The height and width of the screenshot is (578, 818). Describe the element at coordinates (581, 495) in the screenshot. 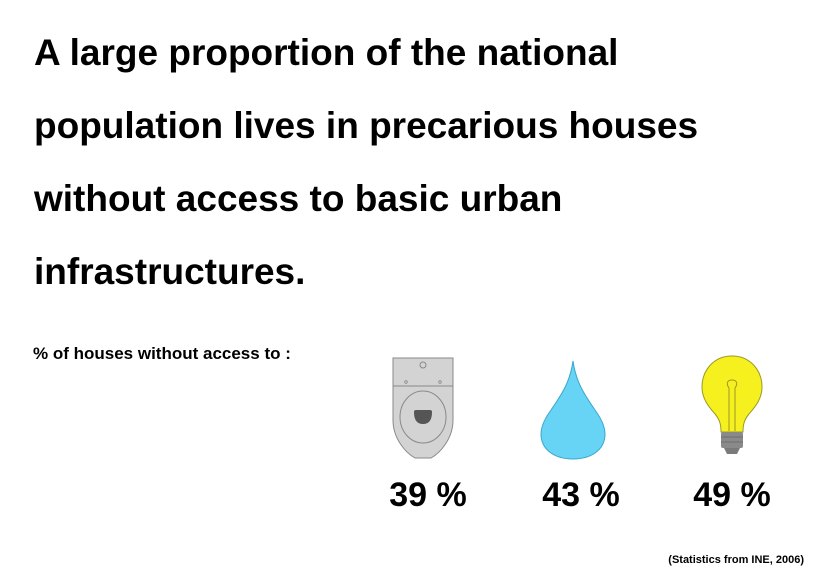

I see `water-percentage: 43 %` at that location.